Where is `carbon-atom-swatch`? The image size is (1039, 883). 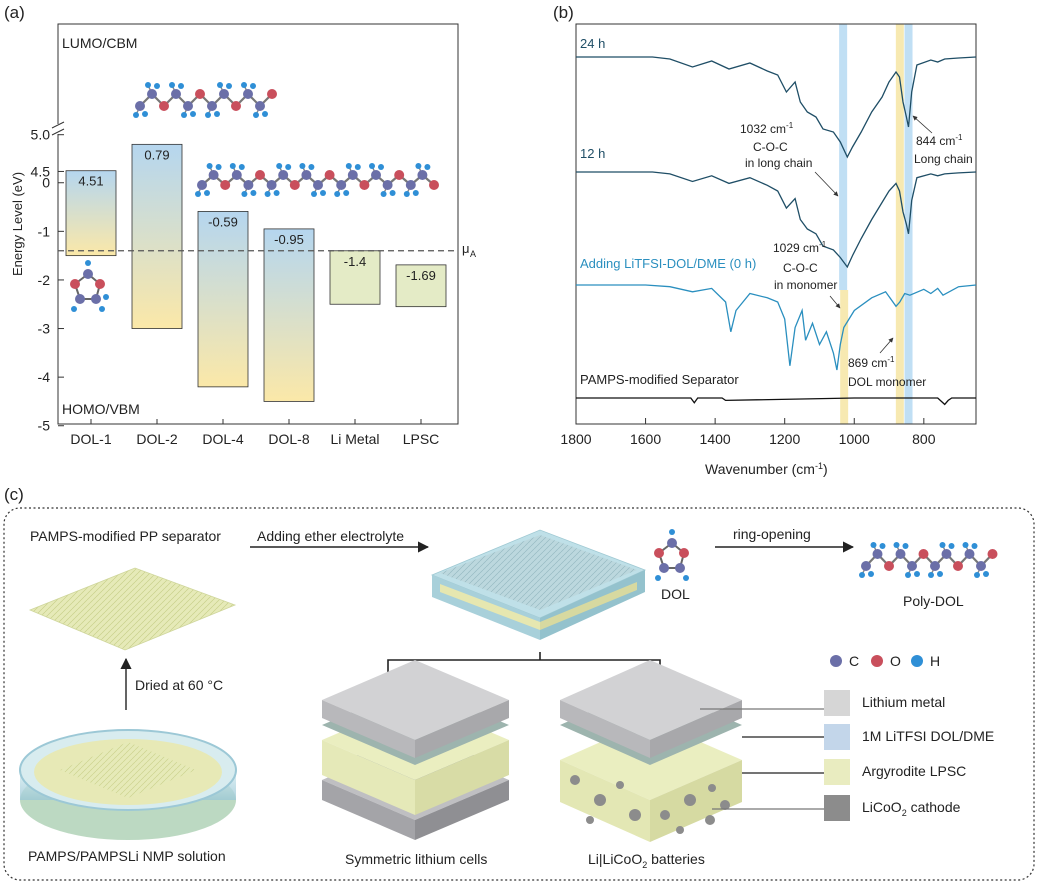
carbon-atom-swatch is located at coordinates (836, 661).